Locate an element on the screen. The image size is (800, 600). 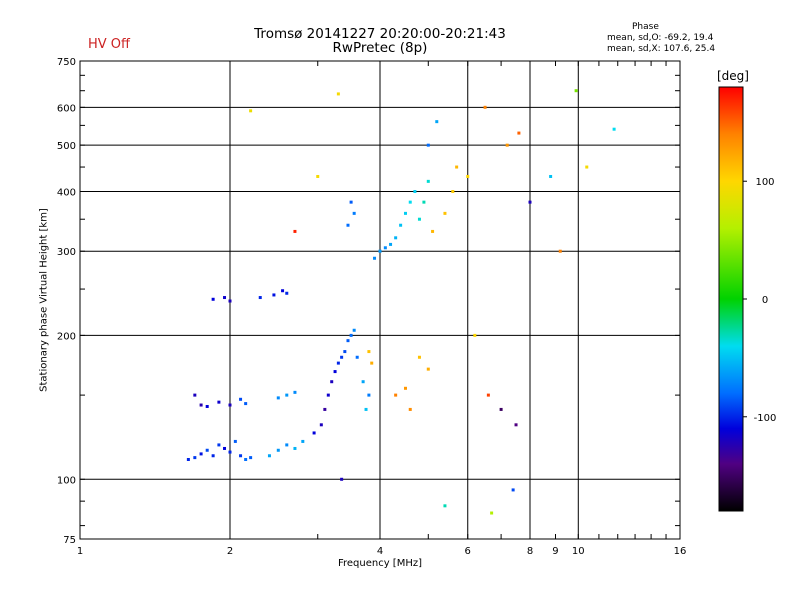
y-tick-label: 600 is located at coordinates (66, 108).